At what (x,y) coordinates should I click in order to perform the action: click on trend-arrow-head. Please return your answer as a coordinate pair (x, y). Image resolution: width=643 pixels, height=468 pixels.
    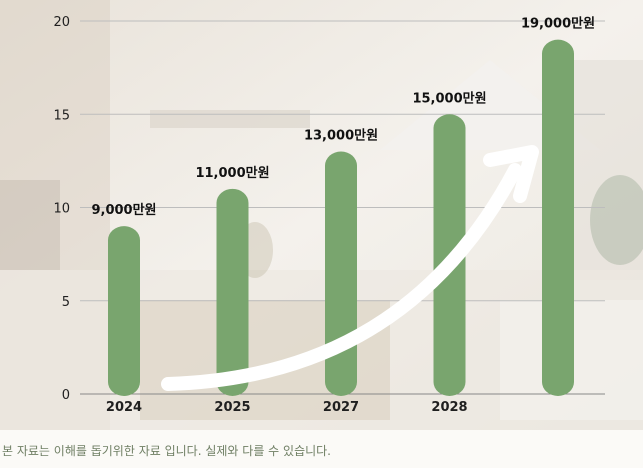
    Looking at the image, I should click on (511, 174).